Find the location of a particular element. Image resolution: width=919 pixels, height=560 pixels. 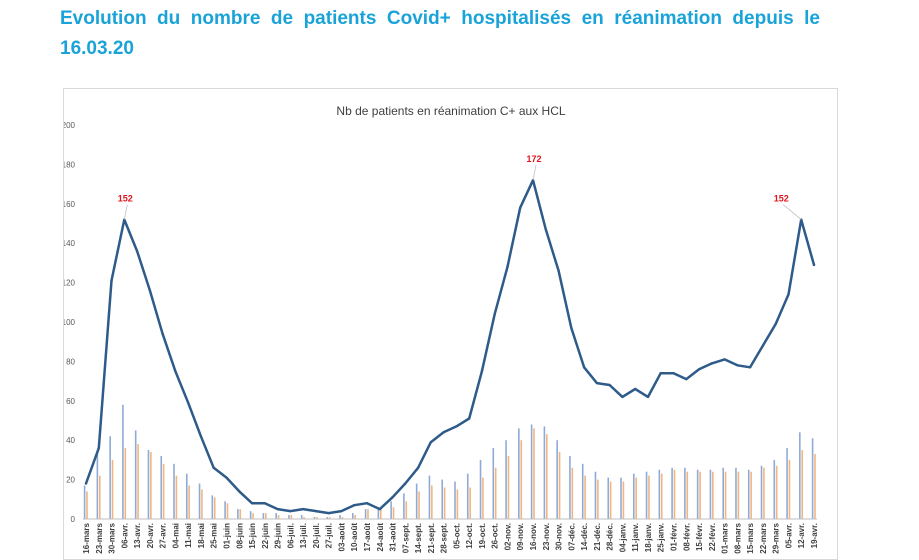

x-tick-label: 08-juin is located at coordinates (239, 536).